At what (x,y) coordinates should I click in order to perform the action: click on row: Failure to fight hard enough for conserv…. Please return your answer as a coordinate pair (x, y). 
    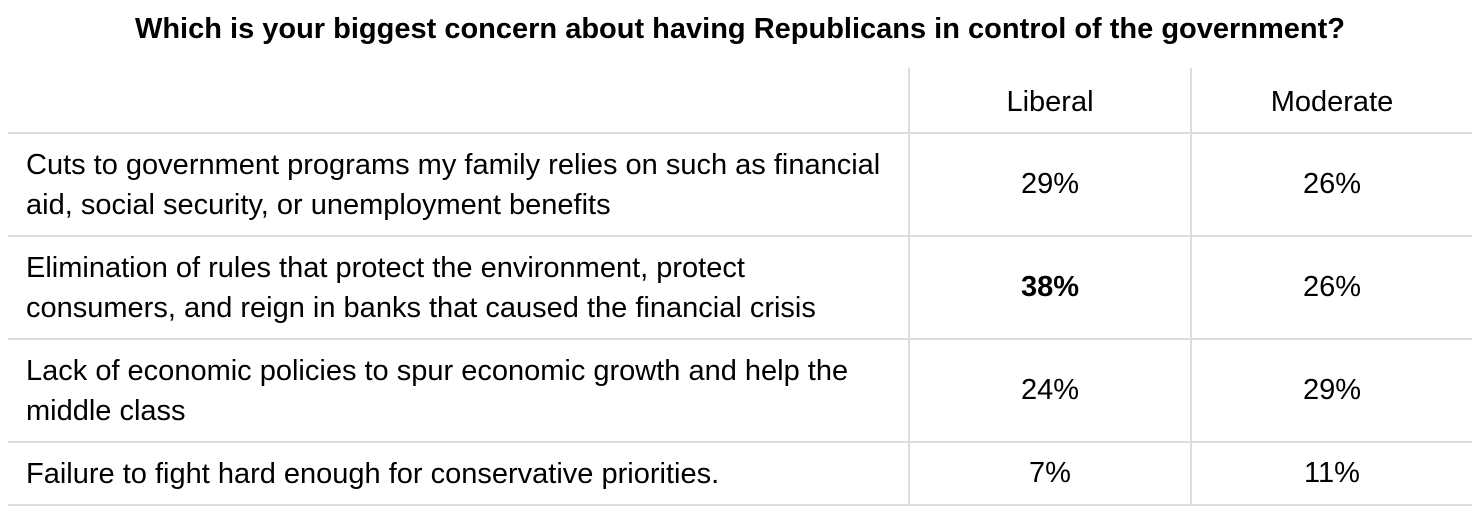
    Looking at the image, I should click on (740, 473).